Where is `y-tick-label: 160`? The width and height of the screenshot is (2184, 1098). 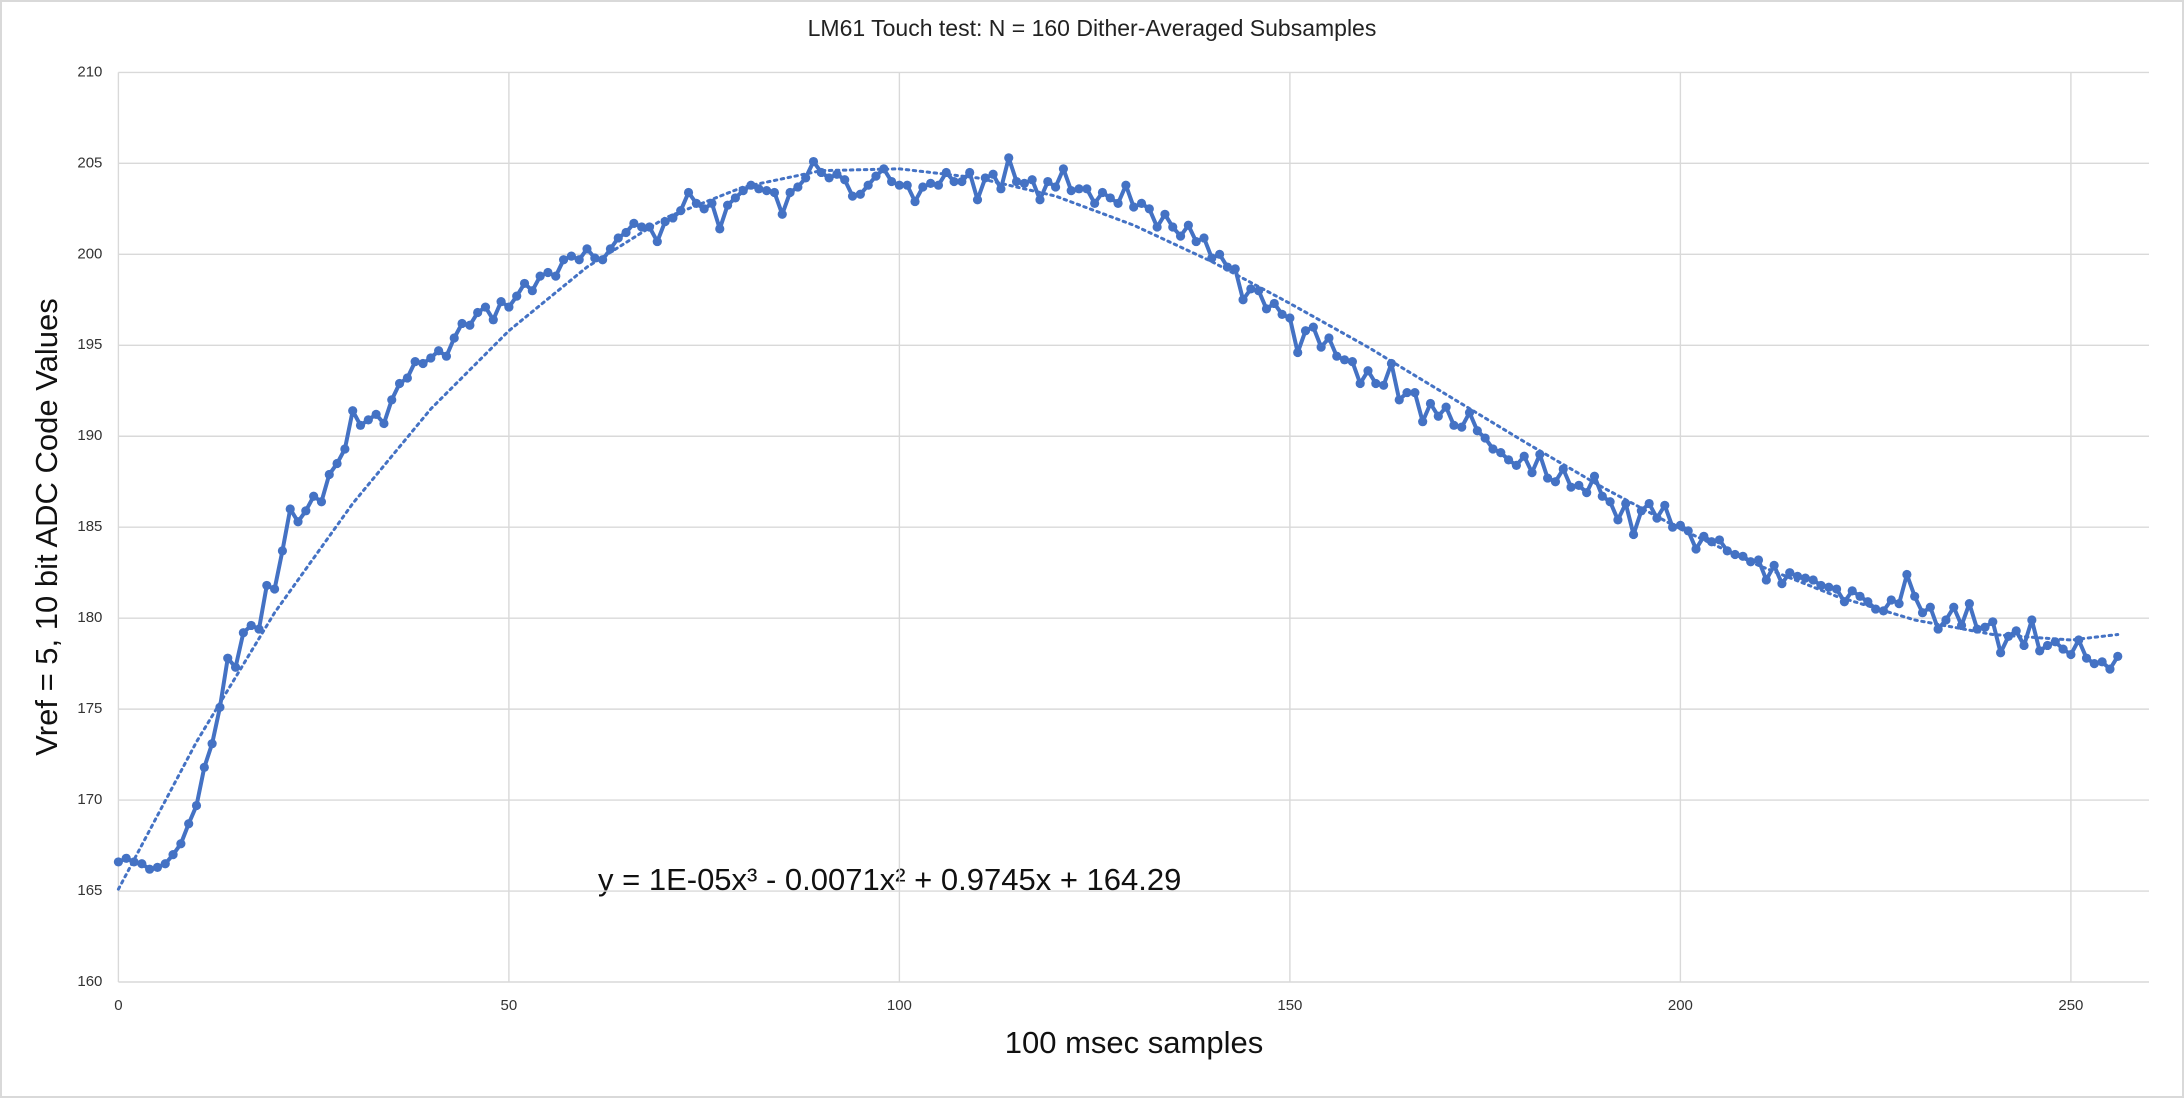 y-tick-label: 160 is located at coordinates (89, 981).